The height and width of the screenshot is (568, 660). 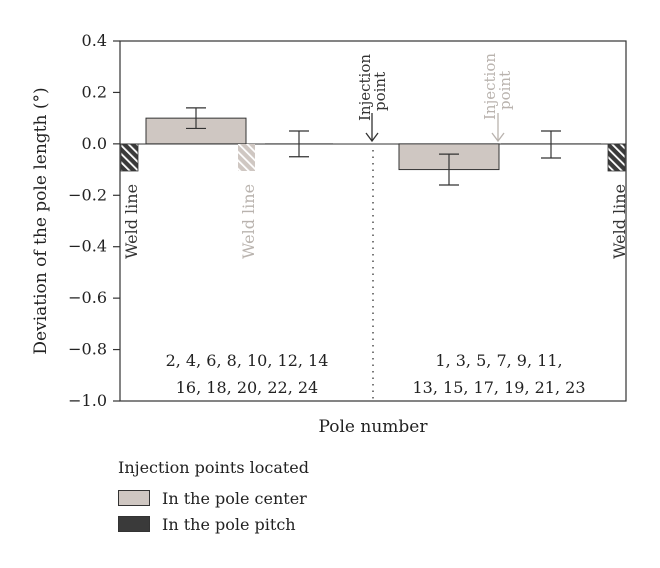 What do you see at coordinates (247, 387) in the screenshot?
I see `group-label-even-line2: 16, 18, 20, 22, 24` at bounding box center [247, 387].